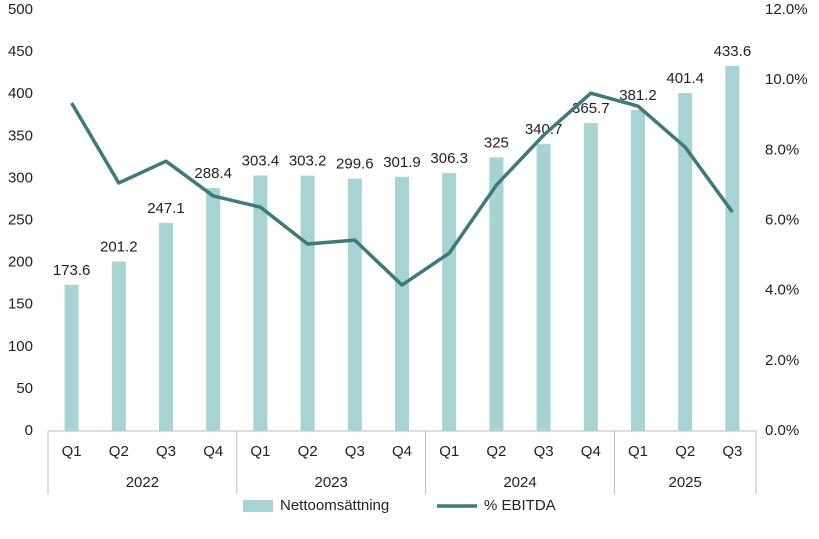 This screenshot has width=819, height=539. I want to click on group-label: 2022, so click(142, 482).